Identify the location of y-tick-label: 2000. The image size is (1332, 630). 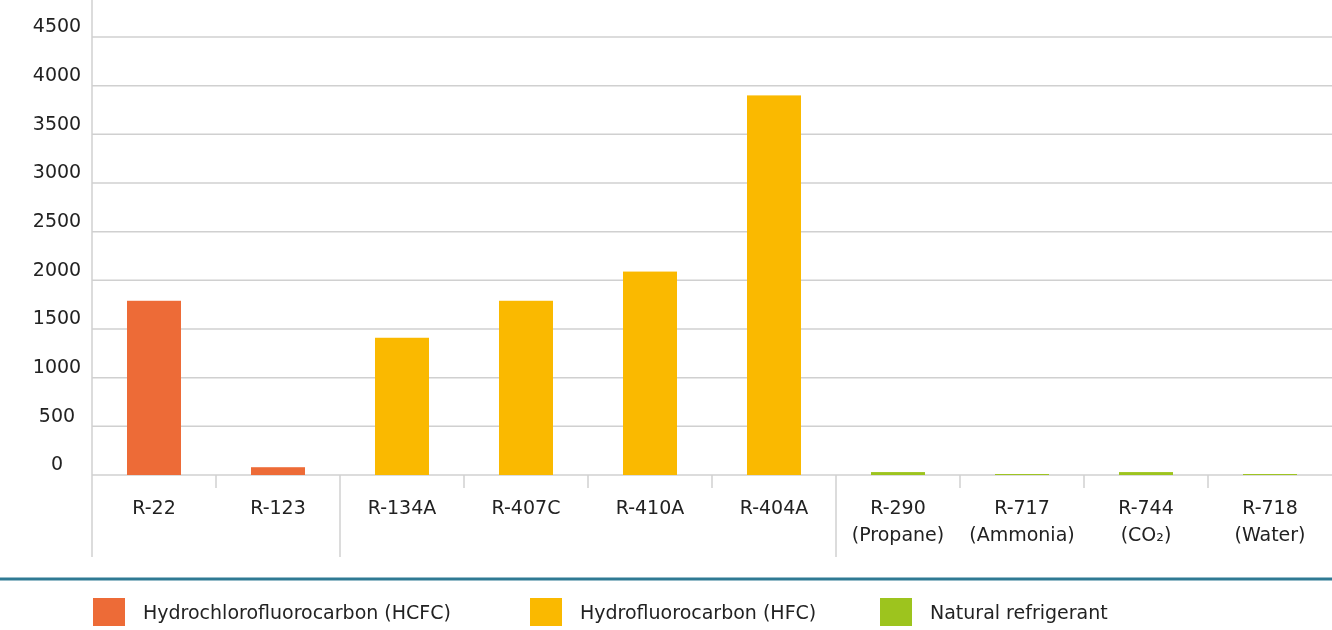
(57, 268).